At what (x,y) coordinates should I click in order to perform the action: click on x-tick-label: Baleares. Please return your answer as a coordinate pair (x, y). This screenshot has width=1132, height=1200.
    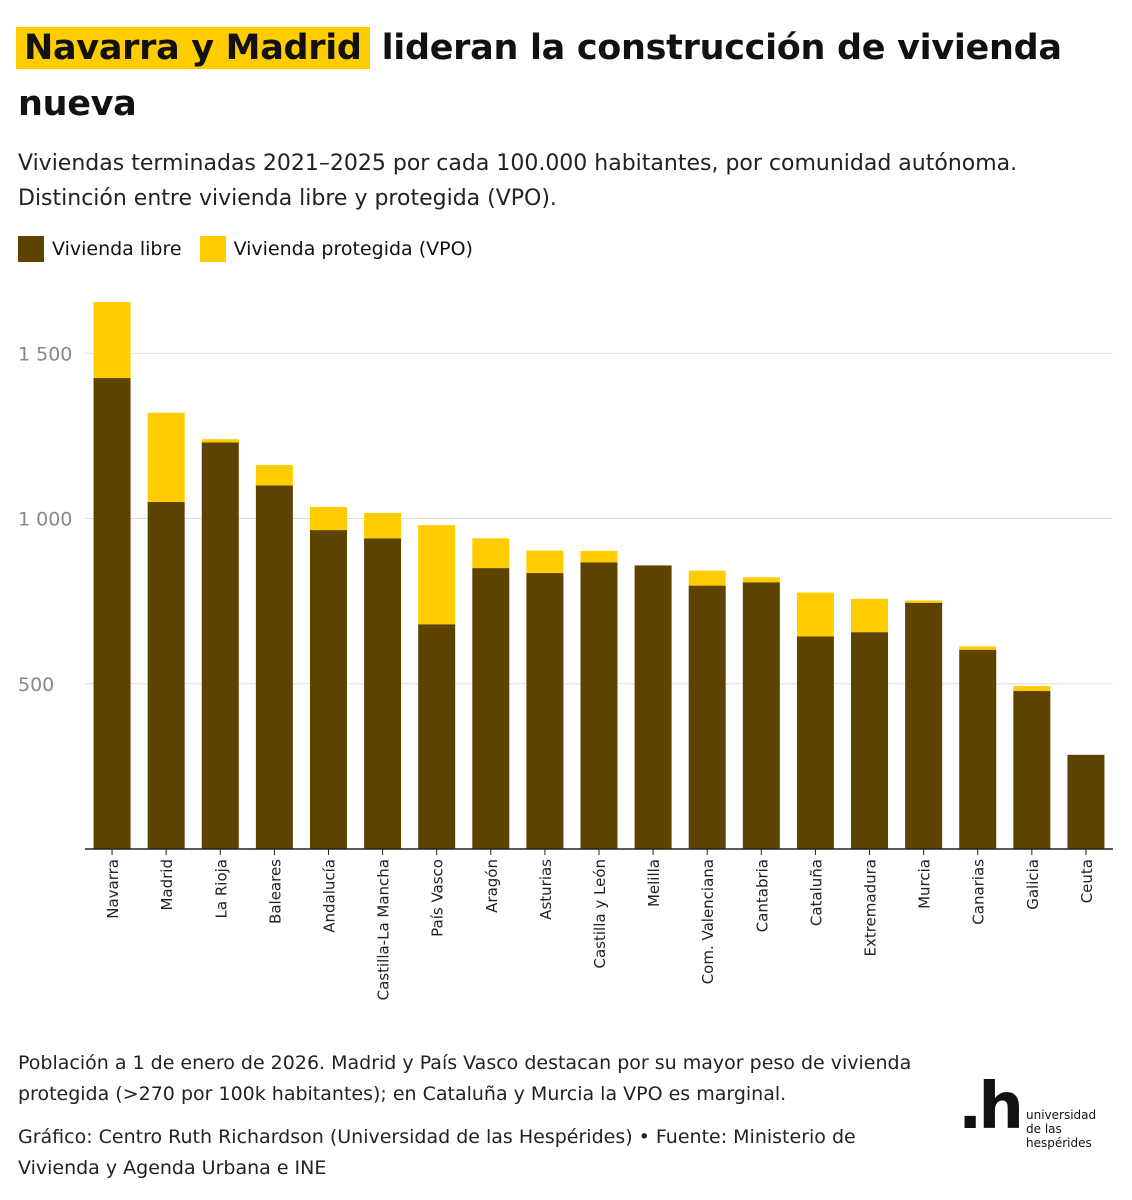
    Looking at the image, I should click on (275, 891).